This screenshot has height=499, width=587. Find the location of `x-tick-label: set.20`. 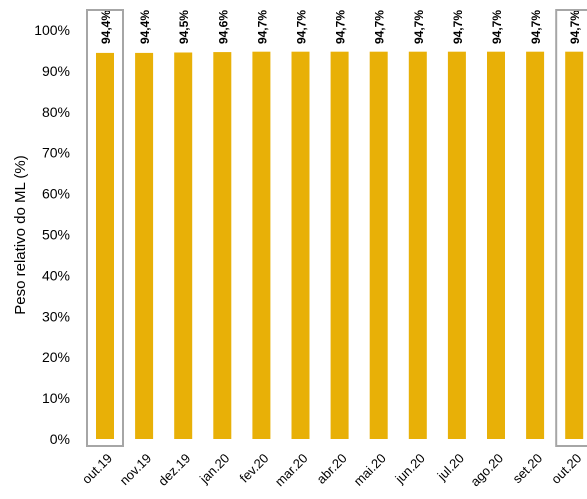

x-tick-label: set.20 is located at coordinates (528, 469).